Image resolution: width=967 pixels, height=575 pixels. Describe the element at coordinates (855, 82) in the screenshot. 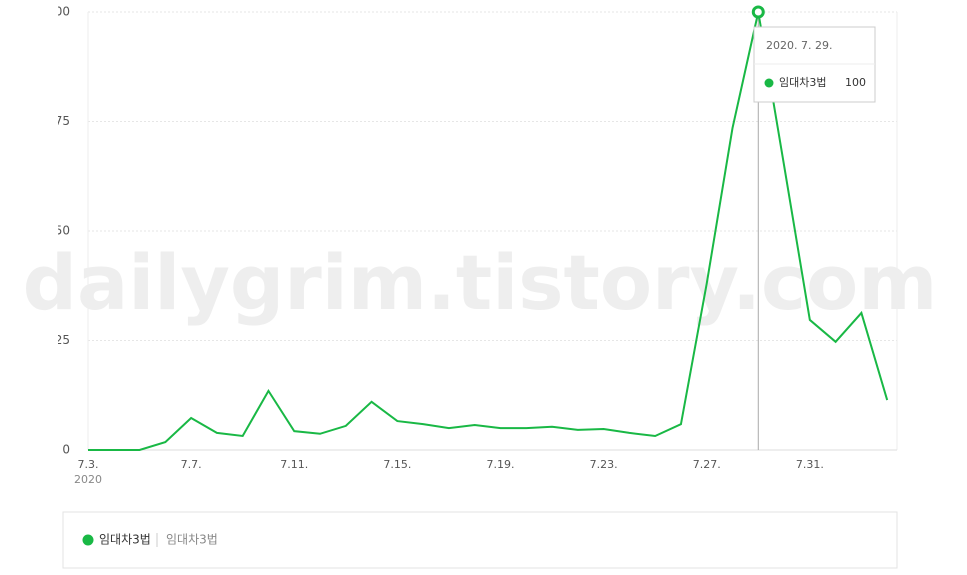

I see `tooltip-value: 100` at that location.